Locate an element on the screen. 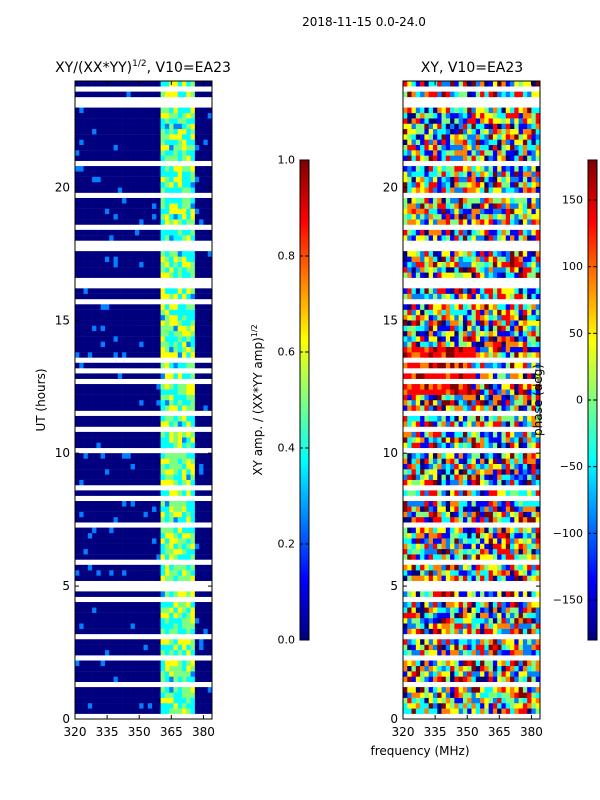 The width and height of the screenshot is (600, 800). colorbar-tick-label: 1.0 is located at coordinates (287, 160).